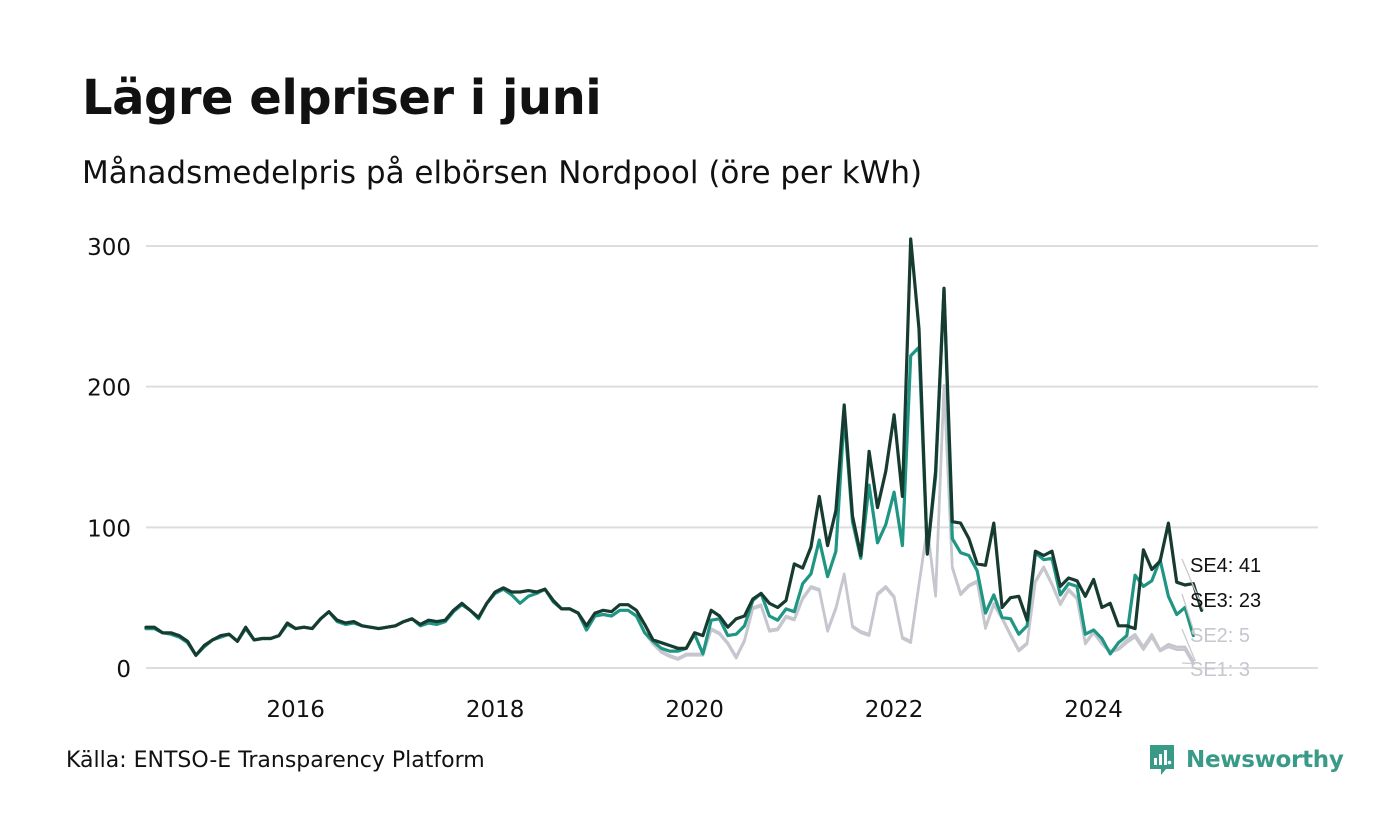  I want to click on label-leader-se4, so click(1193, 584).